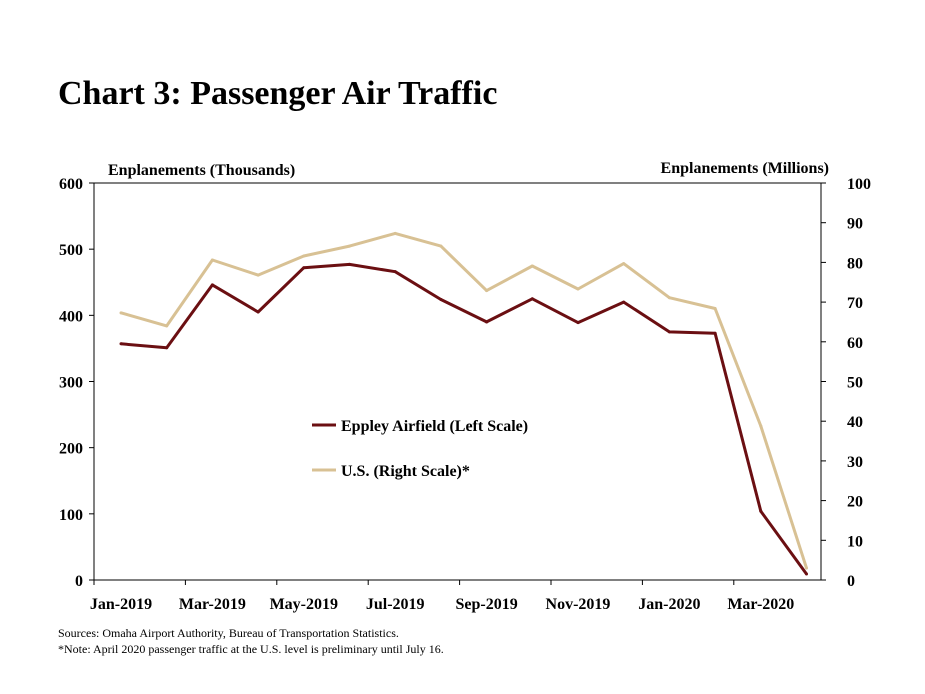 This screenshot has width=925, height=694. Describe the element at coordinates (277, 93) in the screenshot. I see `chart-title: Chart 3: Passenger Air Traffic` at that location.